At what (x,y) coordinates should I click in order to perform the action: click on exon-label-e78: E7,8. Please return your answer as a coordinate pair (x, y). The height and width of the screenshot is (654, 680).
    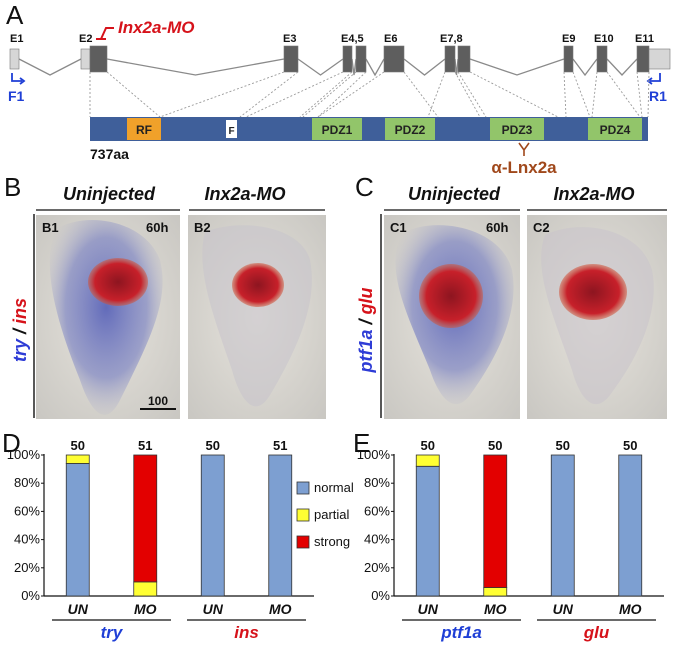
    Looking at the image, I should click on (451, 39).